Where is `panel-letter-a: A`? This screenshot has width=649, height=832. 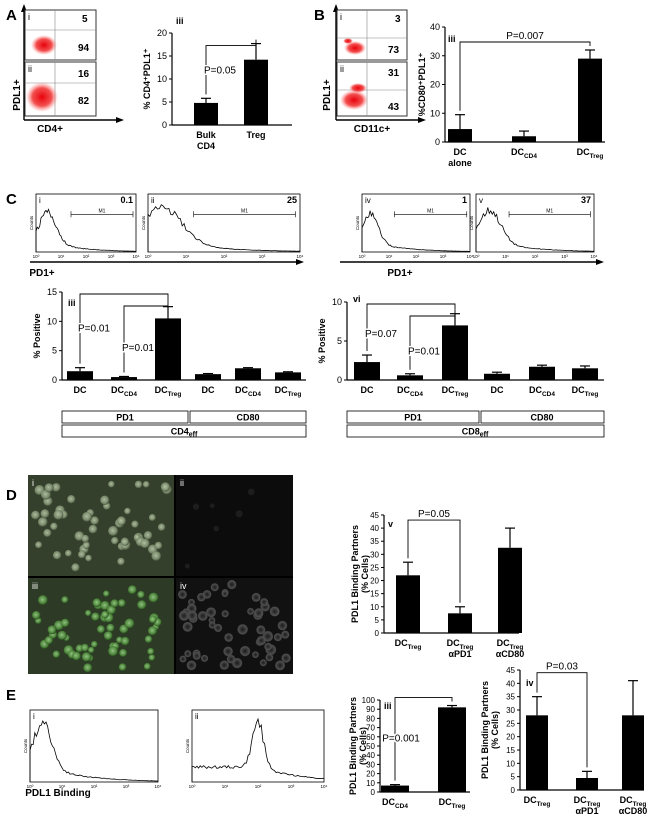
panel-letter-a: A is located at coordinates (11, 15).